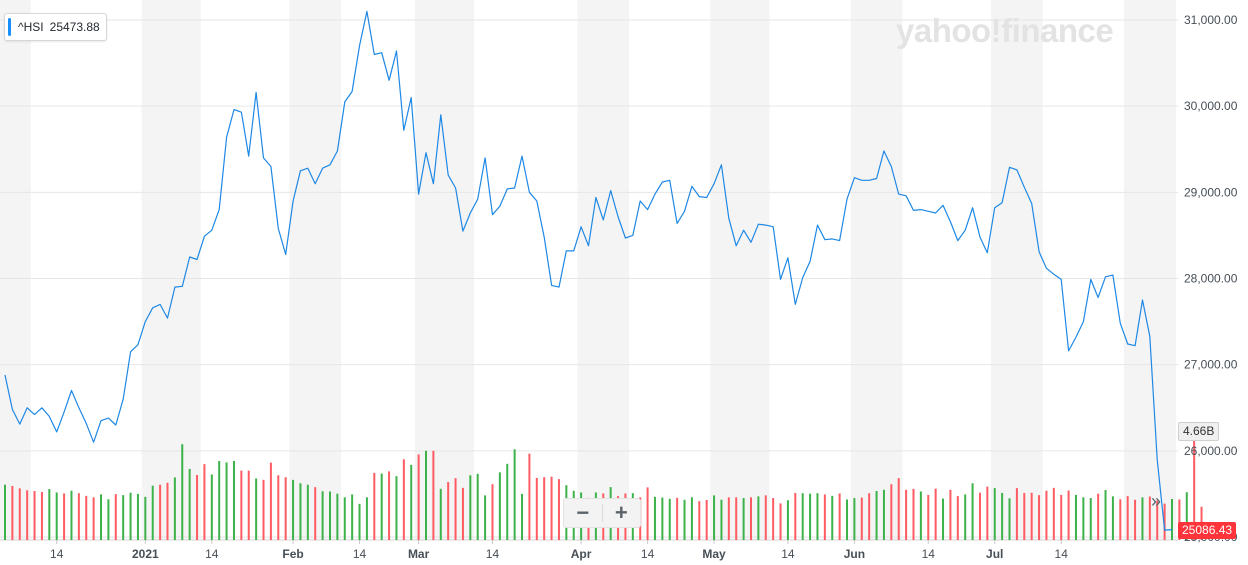  What do you see at coordinates (1207, 530) in the screenshot?
I see `last-price-label: 25086.43` at bounding box center [1207, 530].